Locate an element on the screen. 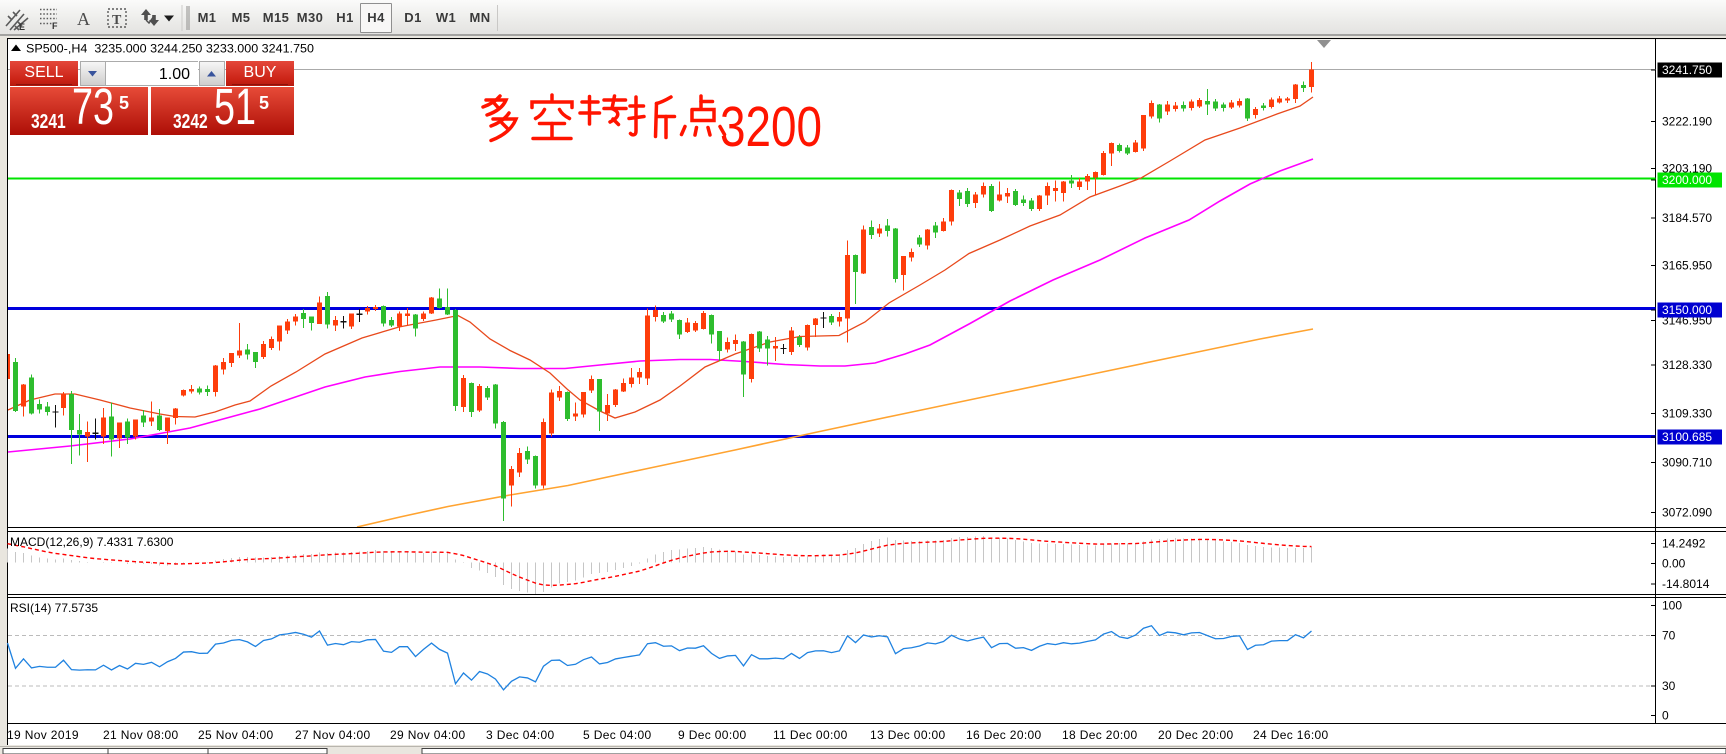 This screenshot has width=1726, height=754. svg-text: 3222.190 is located at coordinates (1687, 122).